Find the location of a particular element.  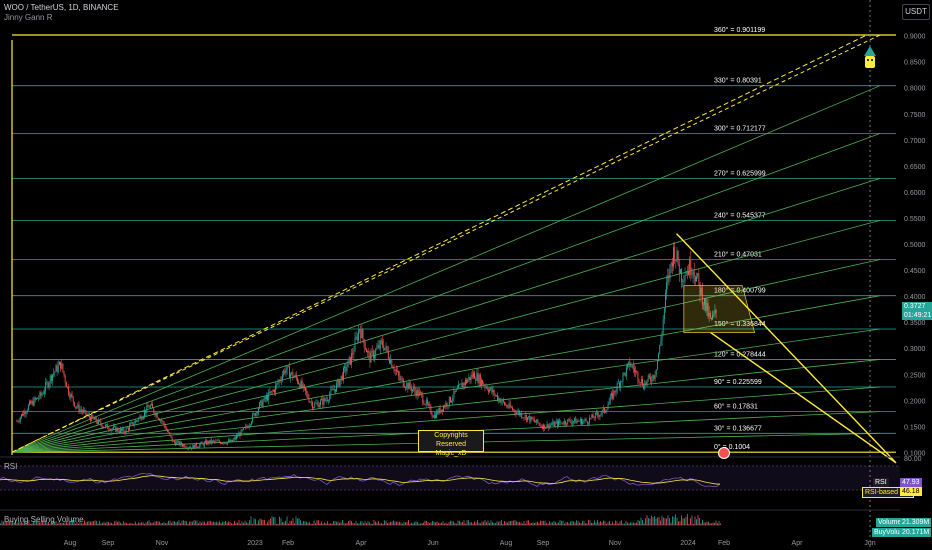

time-tick-label: Jun is located at coordinates (869, 543).